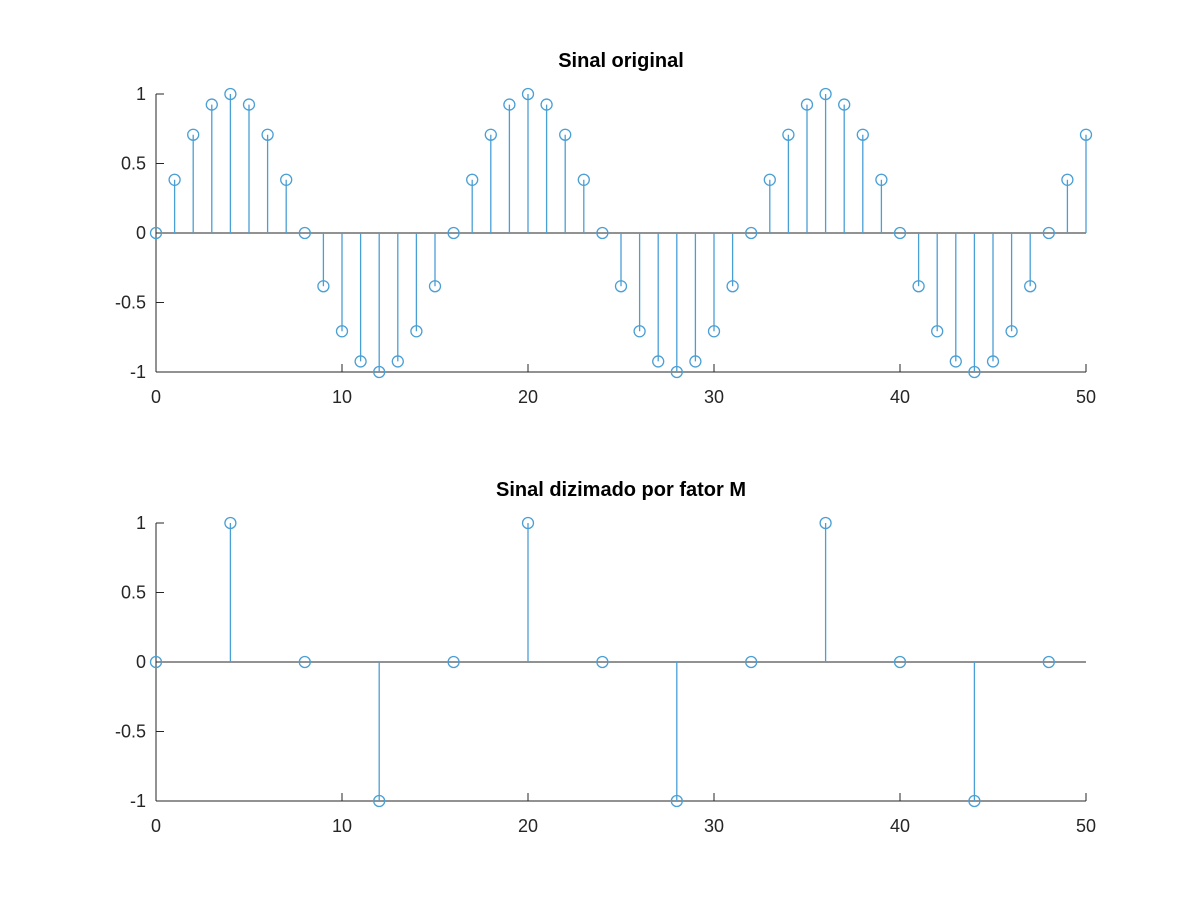 This screenshot has height=900, width=1200. Describe the element at coordinates (621, 61) in the screenshot. I see `plot-title: Sinal original` at that location.